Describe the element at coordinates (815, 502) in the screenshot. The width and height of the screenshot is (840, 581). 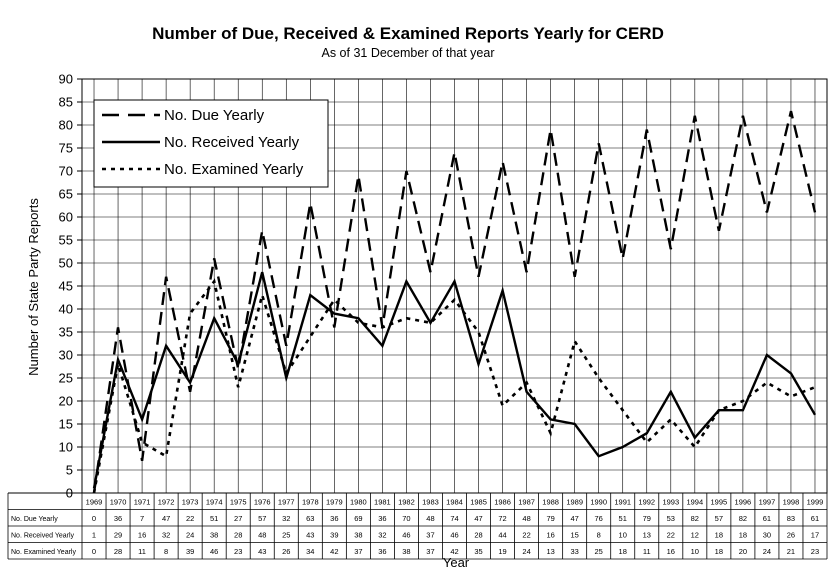
I see `x-tick-label: 1999` at that location.